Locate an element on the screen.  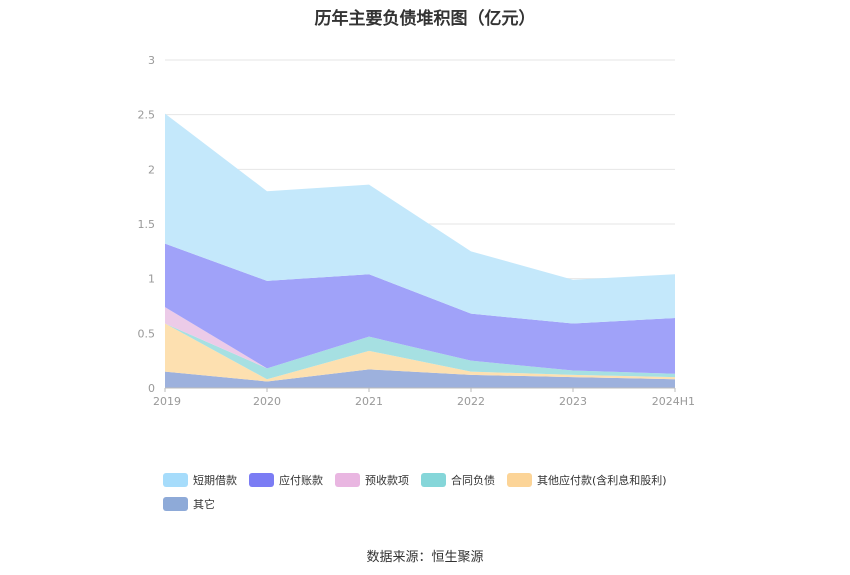
x-tick-label: 2022 is located at coordinates (471, 401).